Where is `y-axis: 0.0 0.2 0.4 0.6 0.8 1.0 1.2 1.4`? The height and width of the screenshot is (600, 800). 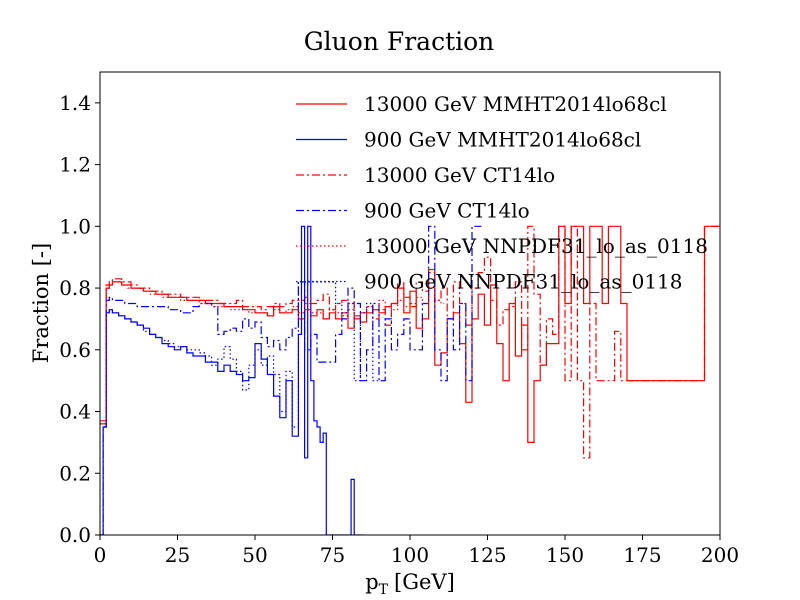 y-axis: 0.0 0.2 0.4 0.6 0.8 1.0 1.2 1.4 is located at coordinates (79, 319).